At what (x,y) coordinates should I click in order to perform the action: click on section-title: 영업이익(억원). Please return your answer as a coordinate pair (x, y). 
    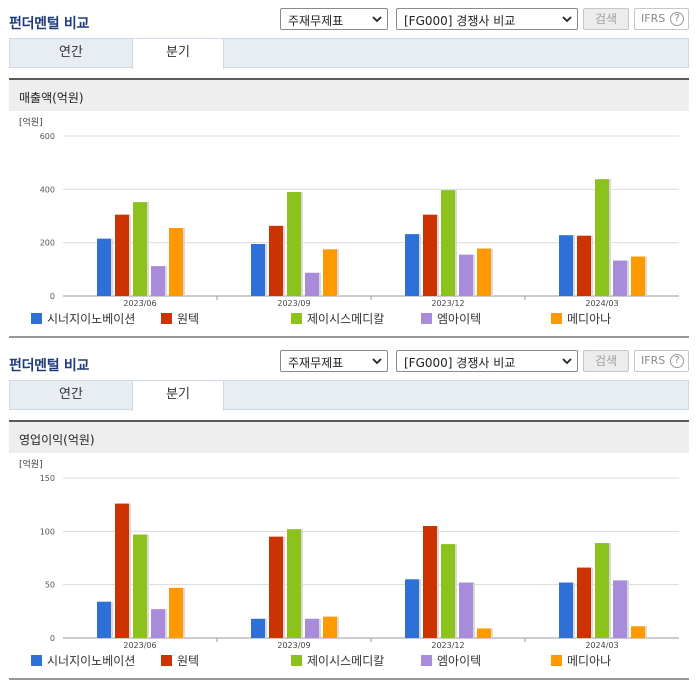
    Looking at the image, I should click on (57, 440).